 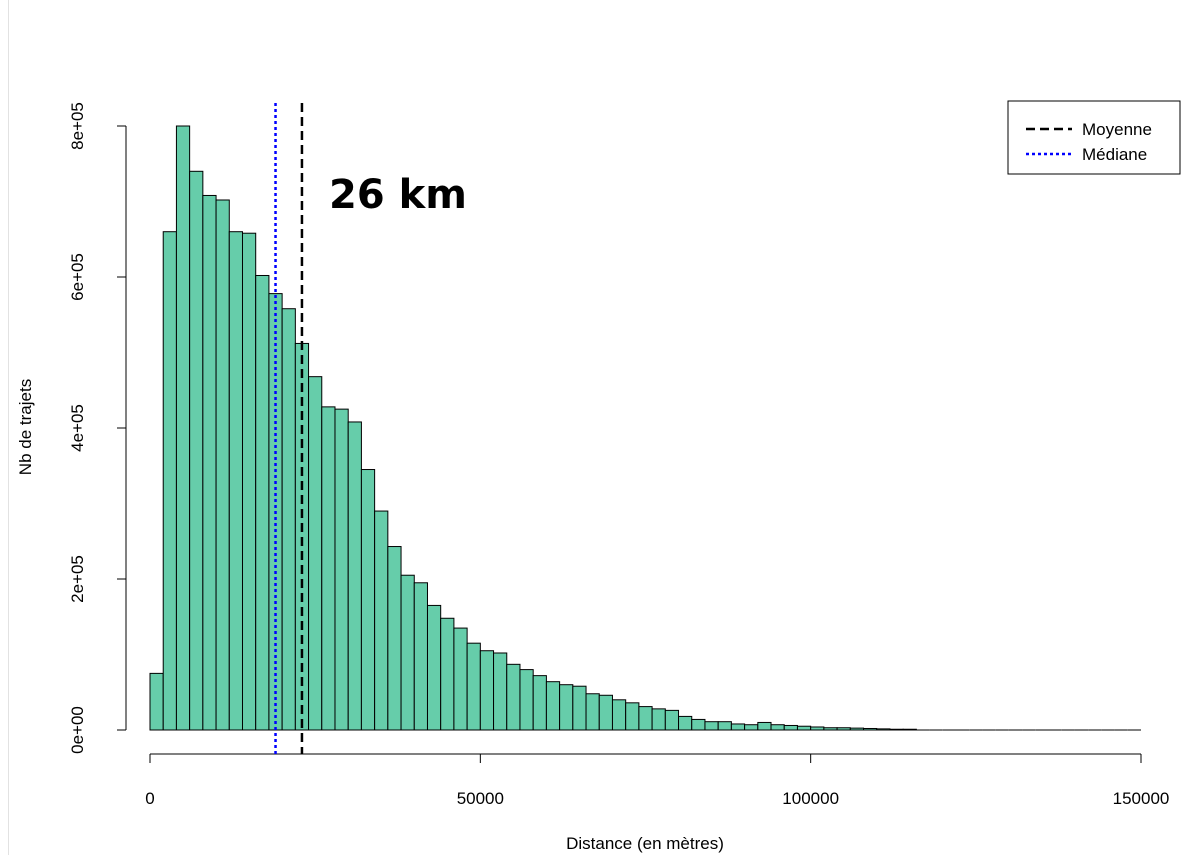 I want to click on legend-box, so click(x=1094, y=137).